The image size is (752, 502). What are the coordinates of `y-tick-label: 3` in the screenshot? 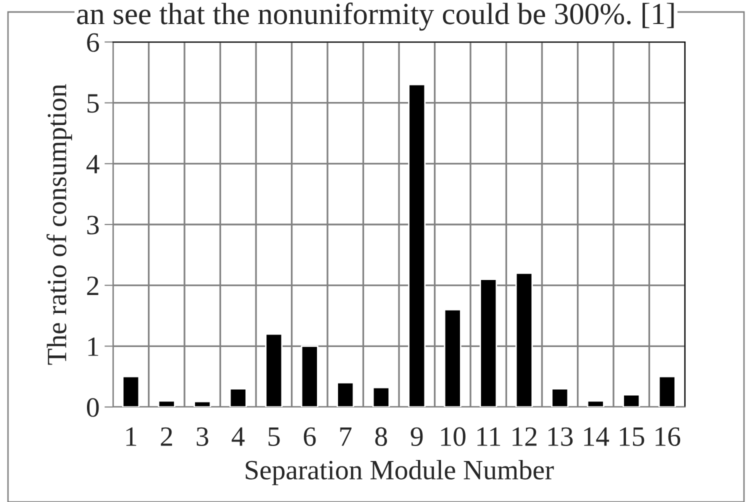 It's located at (93, 225).